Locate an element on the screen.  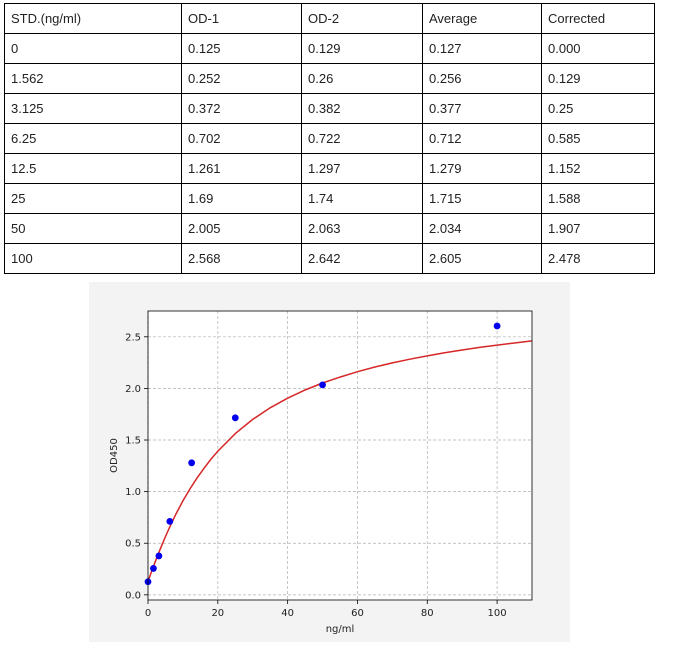
table-cell: 2.063 is located at coordinates (362, 228).